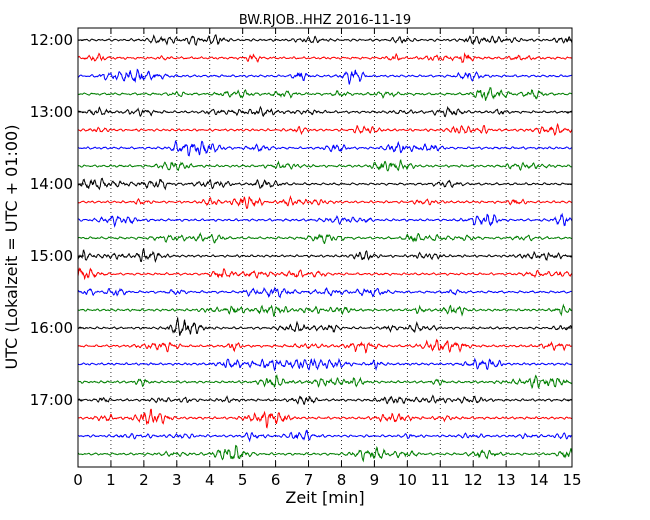 Image resolution: width=650 pixels, height=520 pixels. Describe the element at coordinates (571, 480) in the screenshot. I see `x-tick-label: 15` at that location.